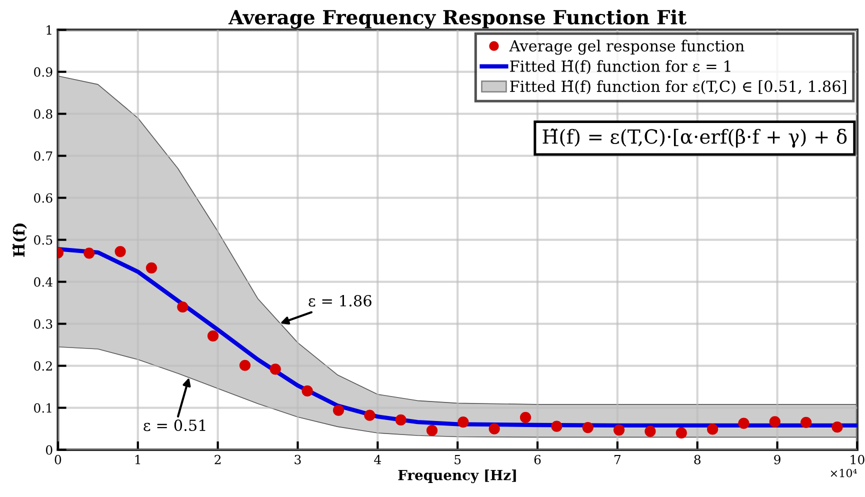 This screenshot has width=865, height=497. Describe the element at coordinates (297, 459) in the screenshot. I see `x-tick-label: 3` at that location.